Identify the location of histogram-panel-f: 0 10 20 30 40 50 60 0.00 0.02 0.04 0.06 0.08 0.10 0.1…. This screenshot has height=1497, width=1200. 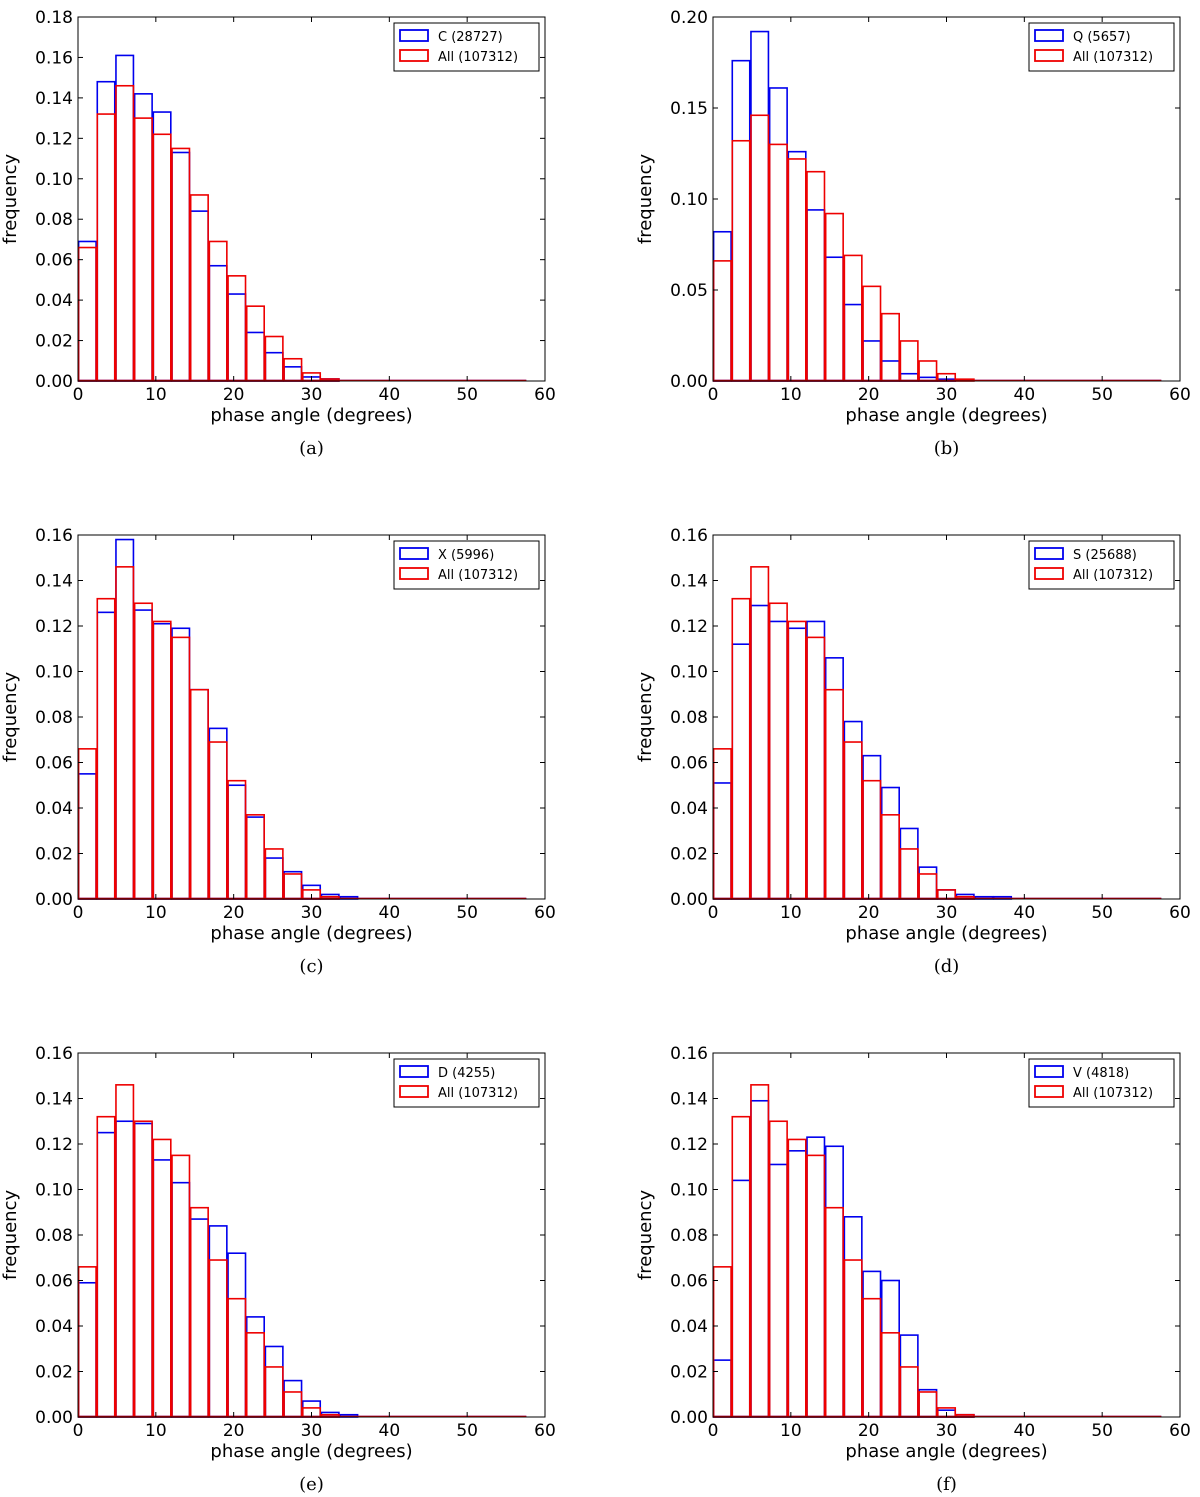
(913, 1269).